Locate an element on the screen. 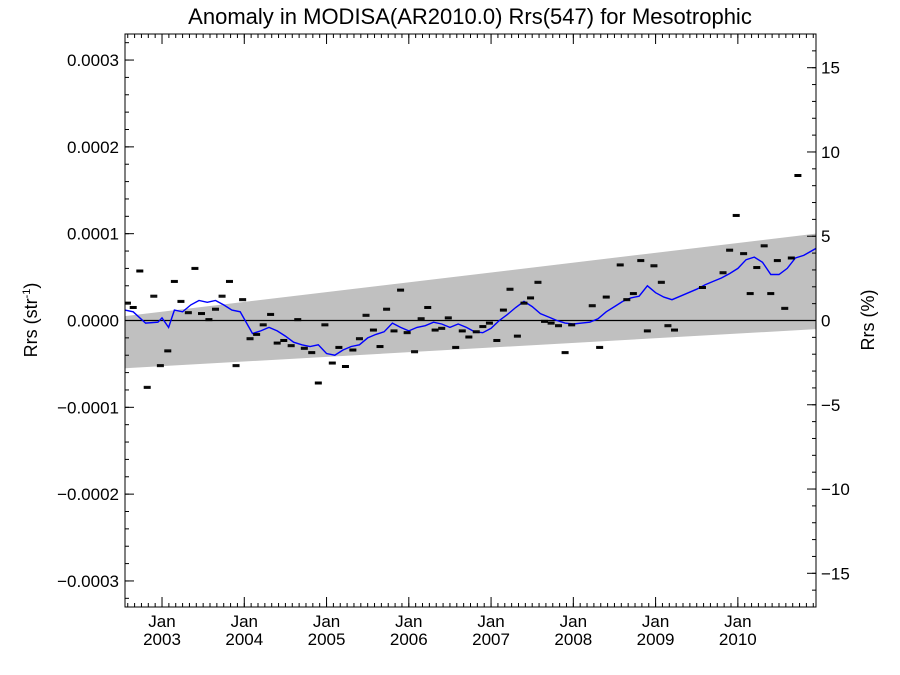 The width and height of the screenshot is (900, 675). left-y-tick-label: −0.0003 is located at coordinates (88, 581).